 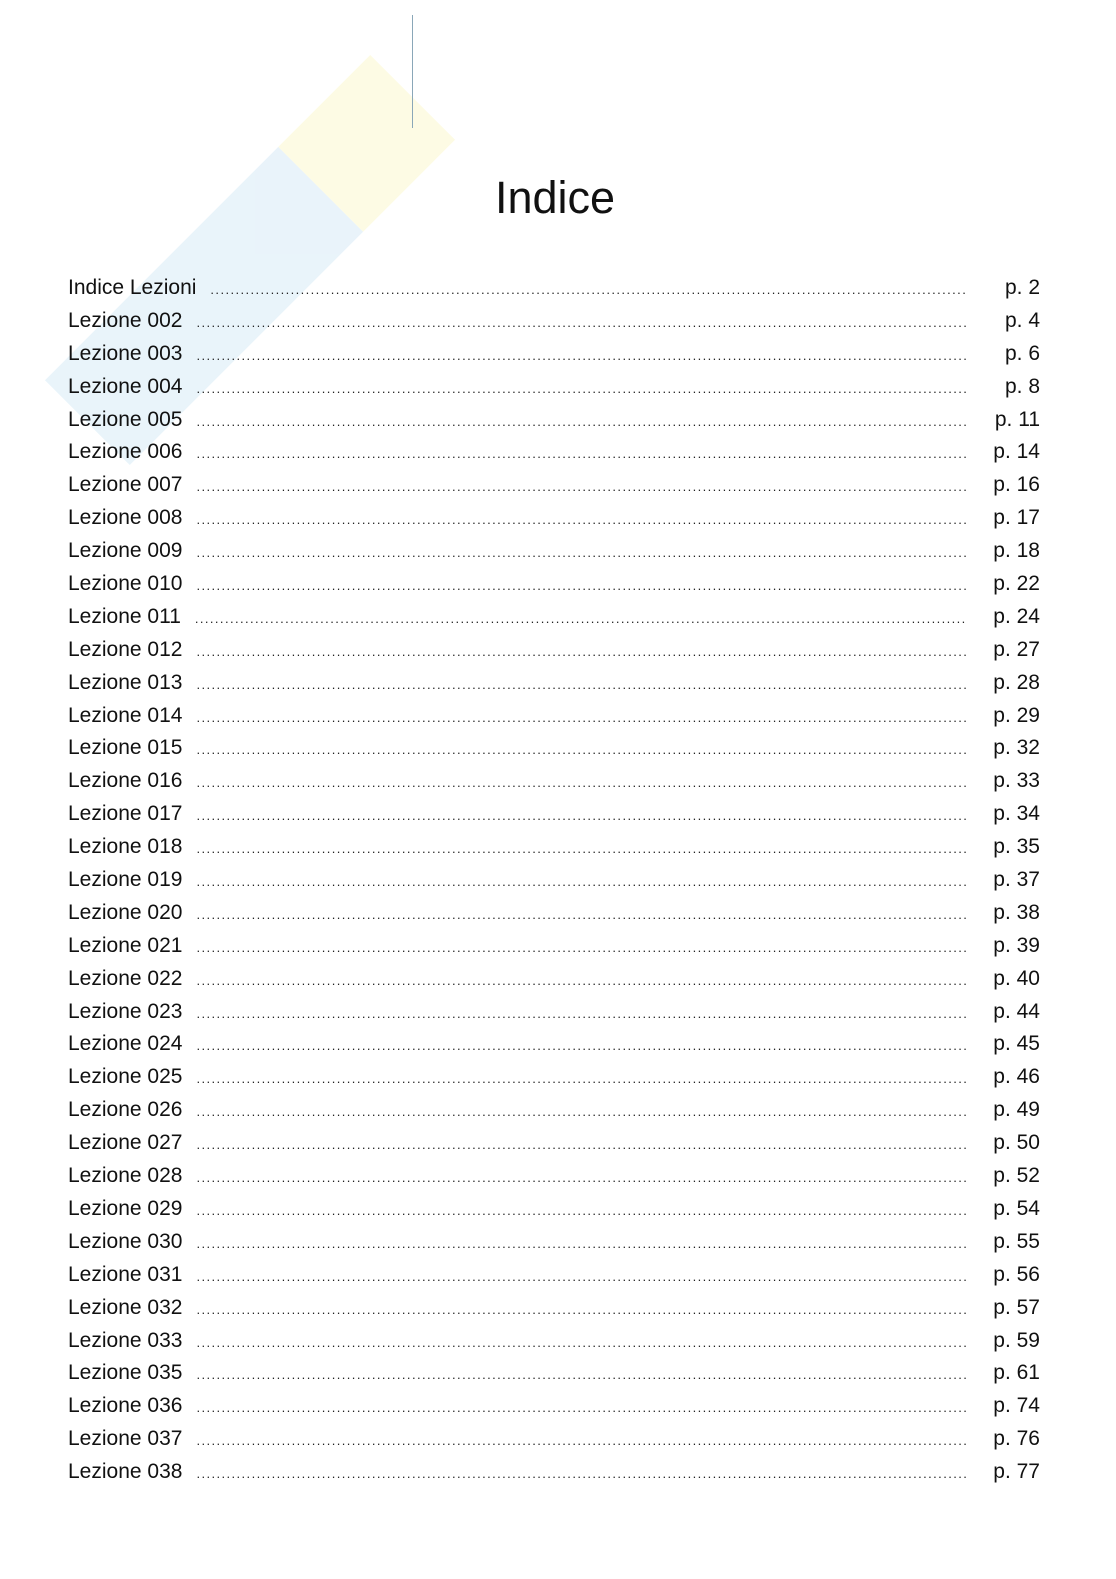 I want to click on toc-entry: Lezione 023 p. 44, so click(x=554, y=1016).